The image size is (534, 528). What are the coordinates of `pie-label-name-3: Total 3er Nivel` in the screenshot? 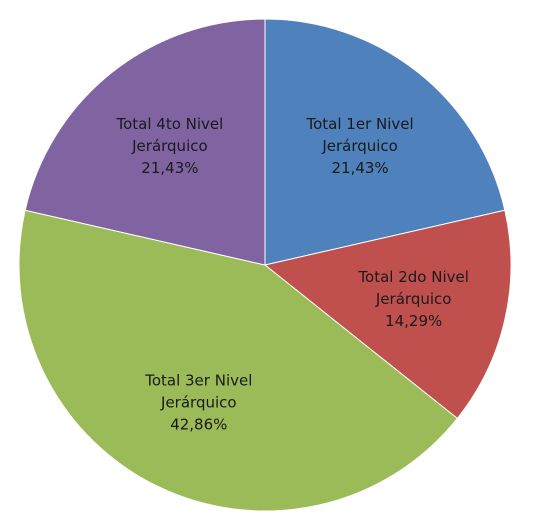 It's located at (198, 380).